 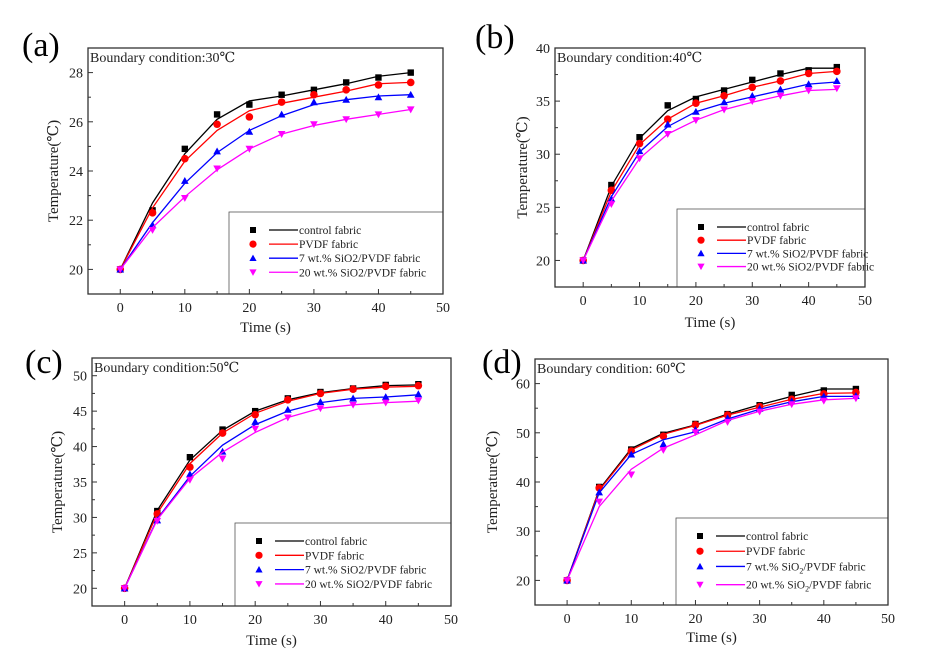 I want to click on y-tick-label: 28, so click(x=76, y=74).